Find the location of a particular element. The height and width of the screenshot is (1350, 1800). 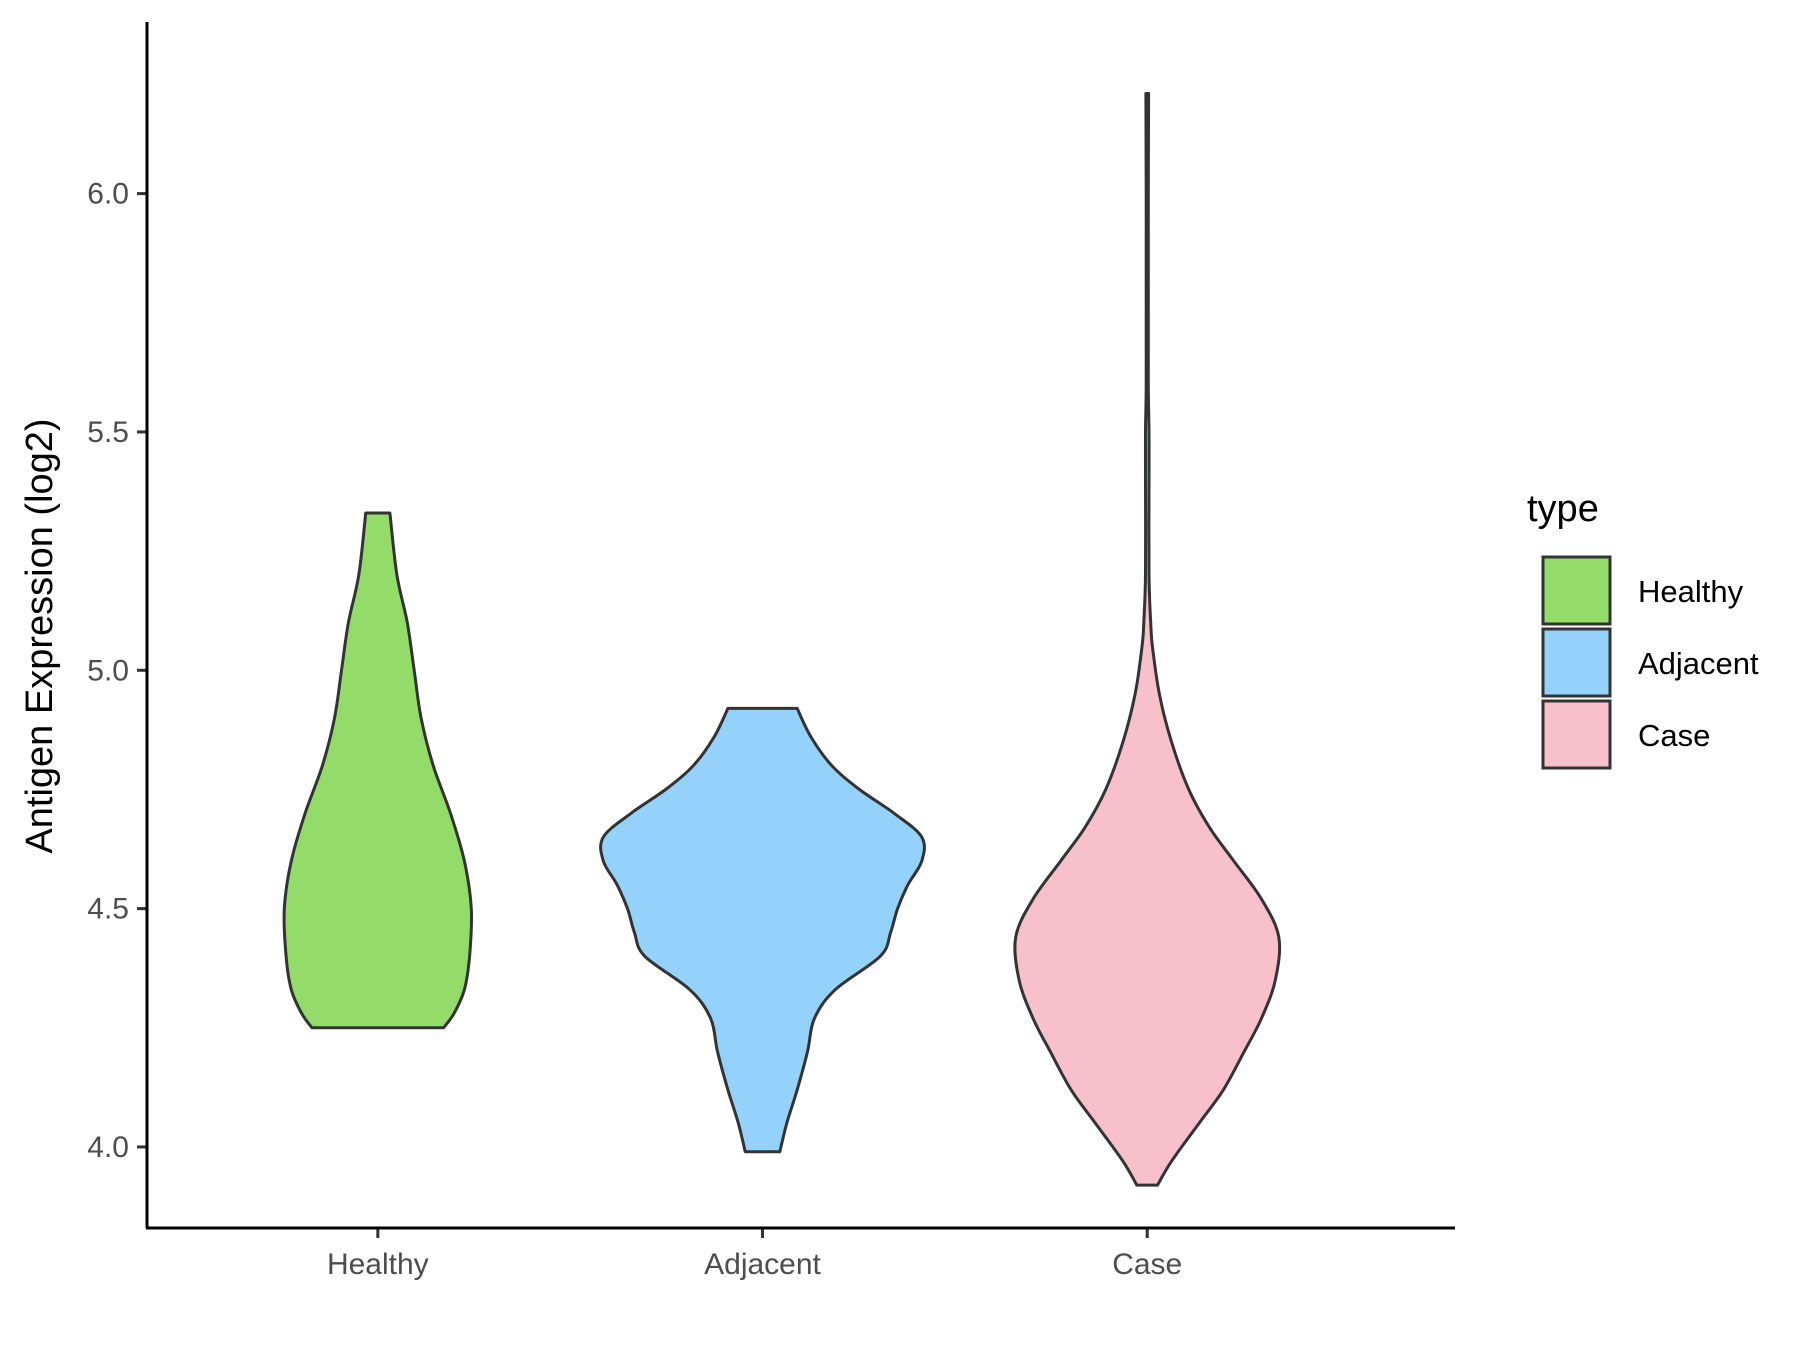

x-axis-ticks: Healthy Adjacent Case is located at coordinates (754, 1254).